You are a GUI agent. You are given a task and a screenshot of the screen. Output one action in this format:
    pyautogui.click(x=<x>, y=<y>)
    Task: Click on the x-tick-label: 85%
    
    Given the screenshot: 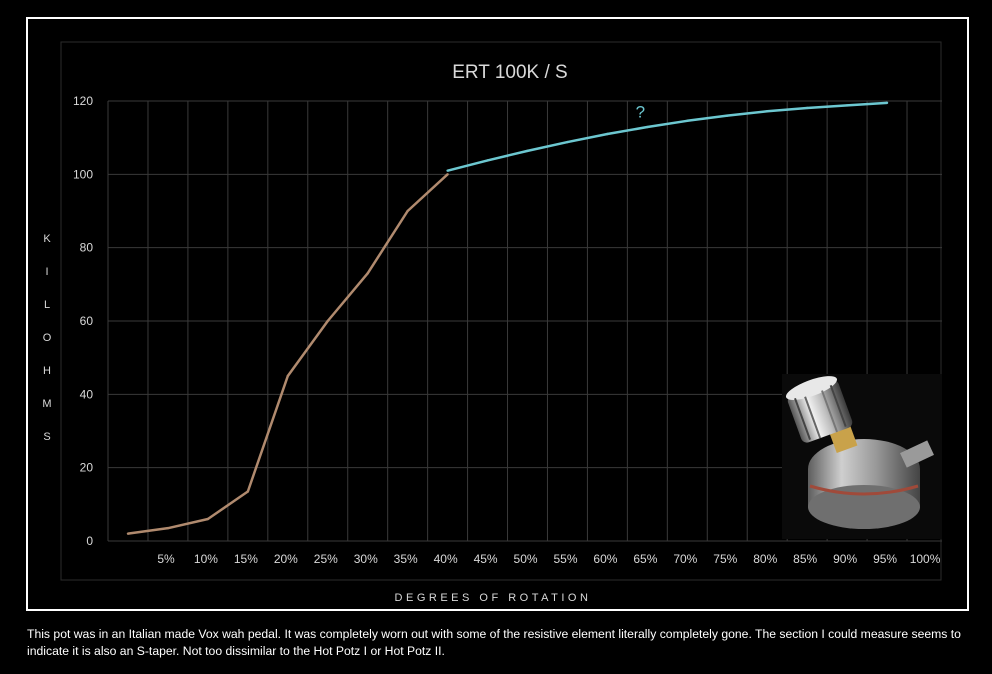 What is the action you would take?
    pyautogui.click(x=805, y=559)
    